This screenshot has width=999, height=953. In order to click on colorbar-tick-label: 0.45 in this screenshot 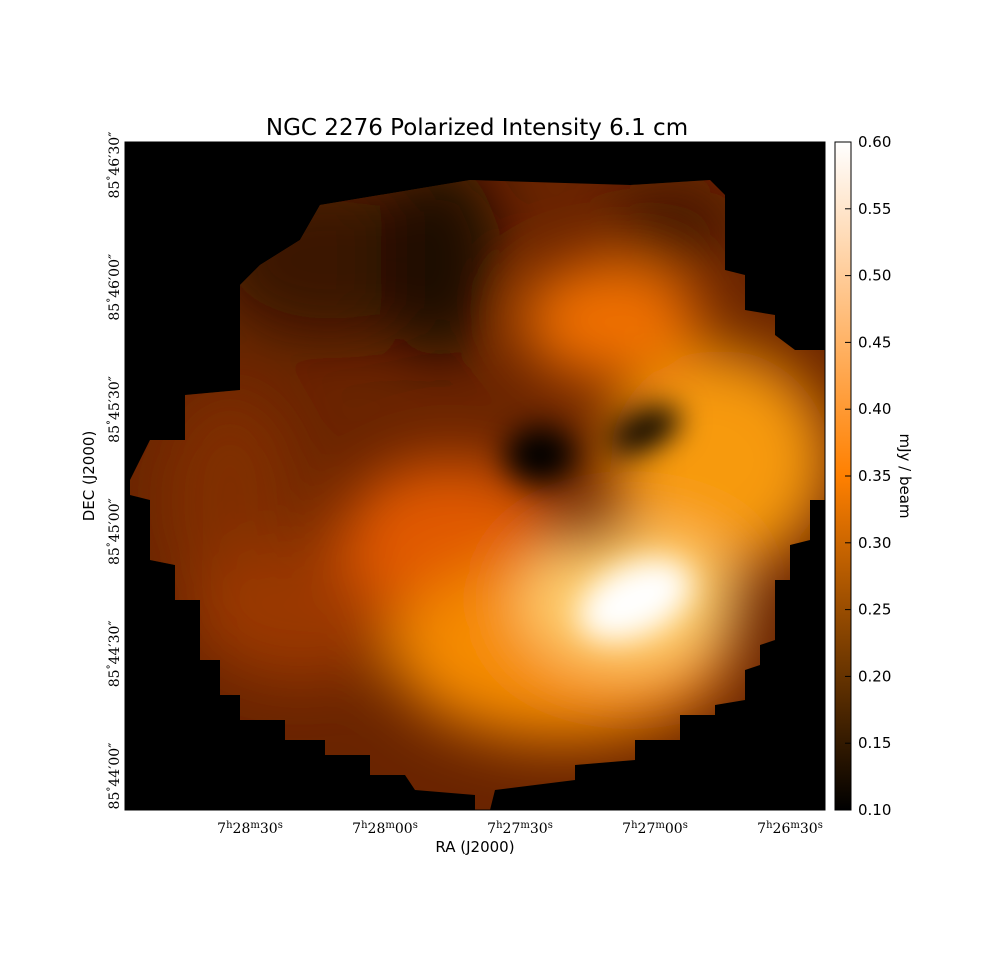, I will do `click(874, 342)`.